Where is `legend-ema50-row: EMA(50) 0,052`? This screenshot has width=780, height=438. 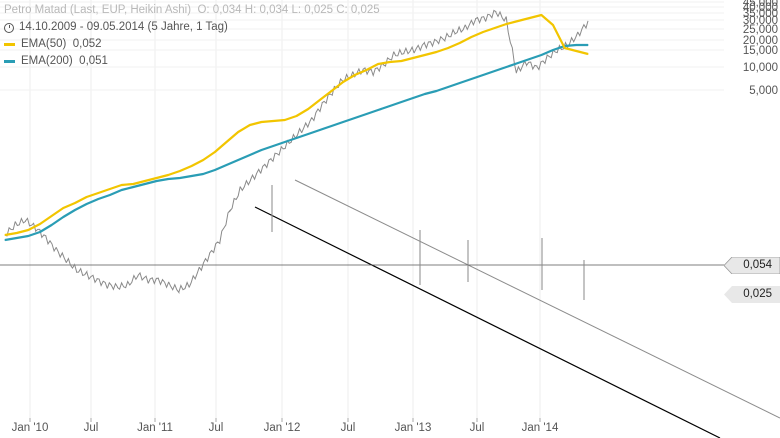
legend-ema50-row: EMA(50) 0,052 is located at coordinates (192, 44).